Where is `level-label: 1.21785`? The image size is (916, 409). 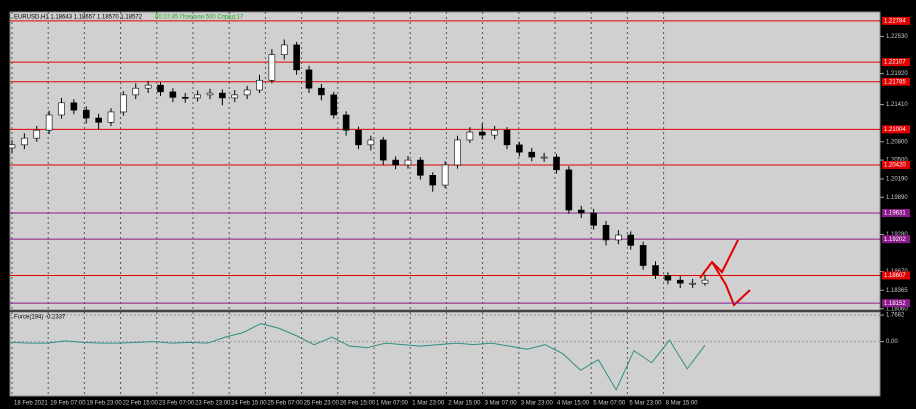
level-label: 1.21785 is located at coordinates (895, 82).